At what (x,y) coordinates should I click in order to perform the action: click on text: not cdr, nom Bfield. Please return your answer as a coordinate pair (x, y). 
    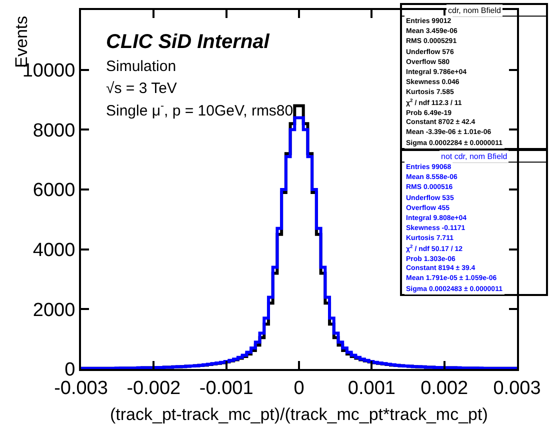
    Looking at the image, I should click on (474, 156).